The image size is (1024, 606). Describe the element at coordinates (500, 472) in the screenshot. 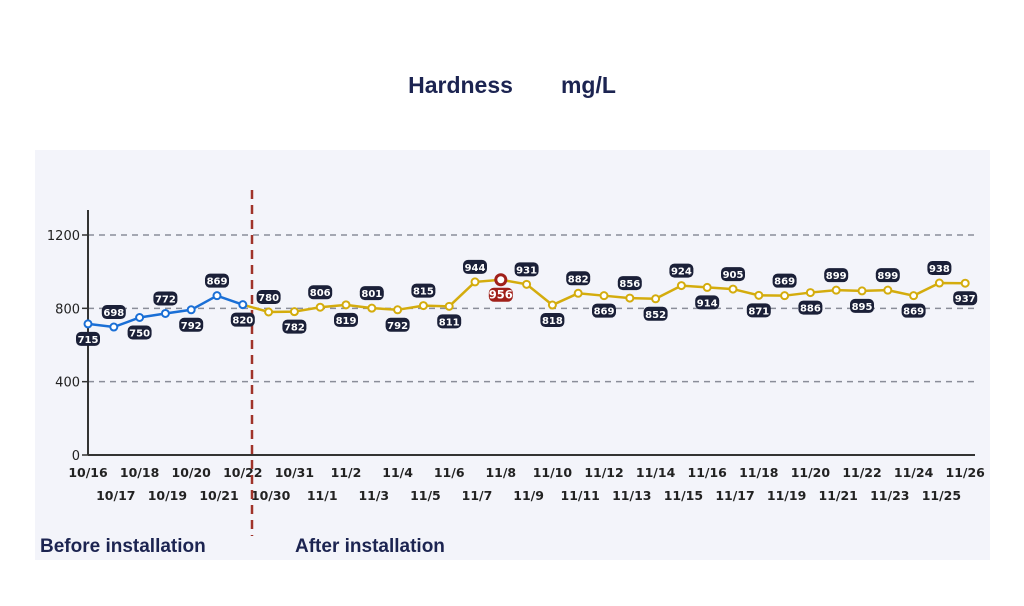

I see `x-tick-label: 11/8` at that location.